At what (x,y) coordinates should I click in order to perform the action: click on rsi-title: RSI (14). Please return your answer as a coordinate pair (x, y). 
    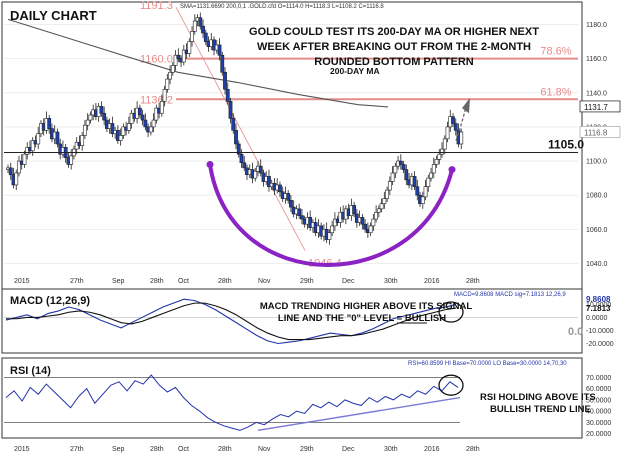
    Looking at the image, I should click on (30, 371).